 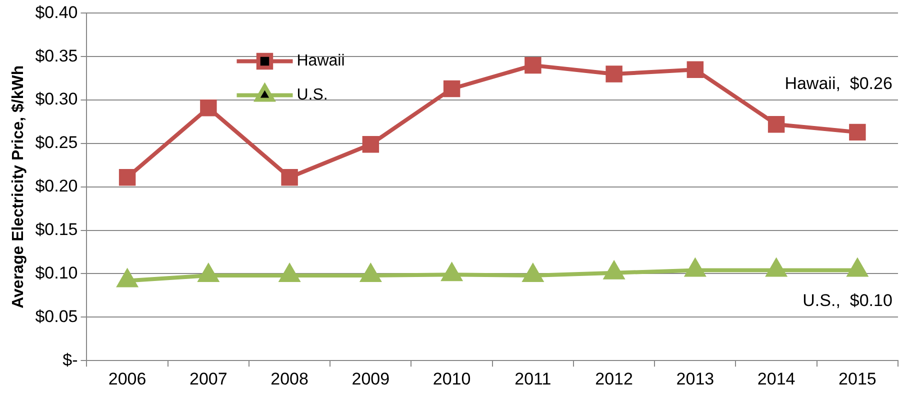 I want to click on y-tick-label: $0.25, so click(x=56, y=142).